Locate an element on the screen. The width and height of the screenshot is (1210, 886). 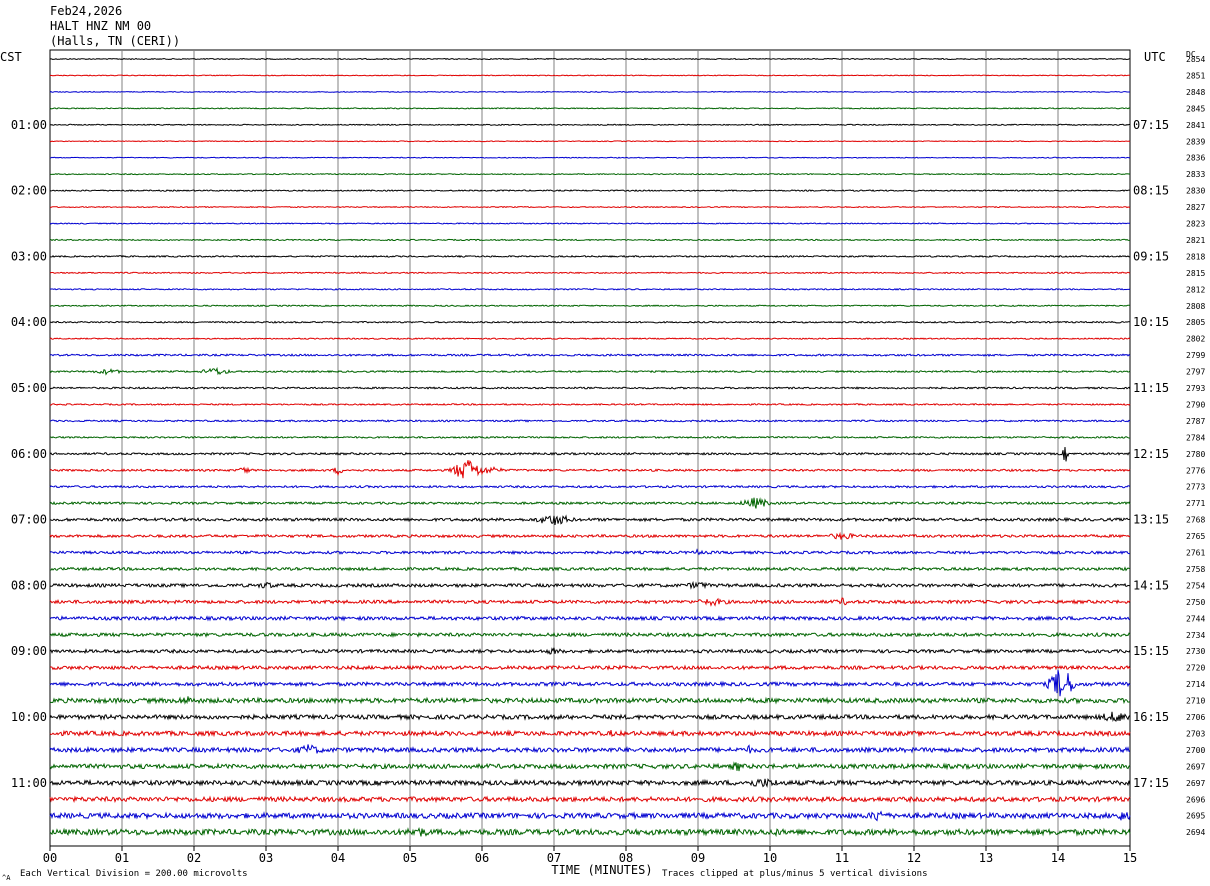
dc-header-label: DC is located at coordinates (1191, 54).